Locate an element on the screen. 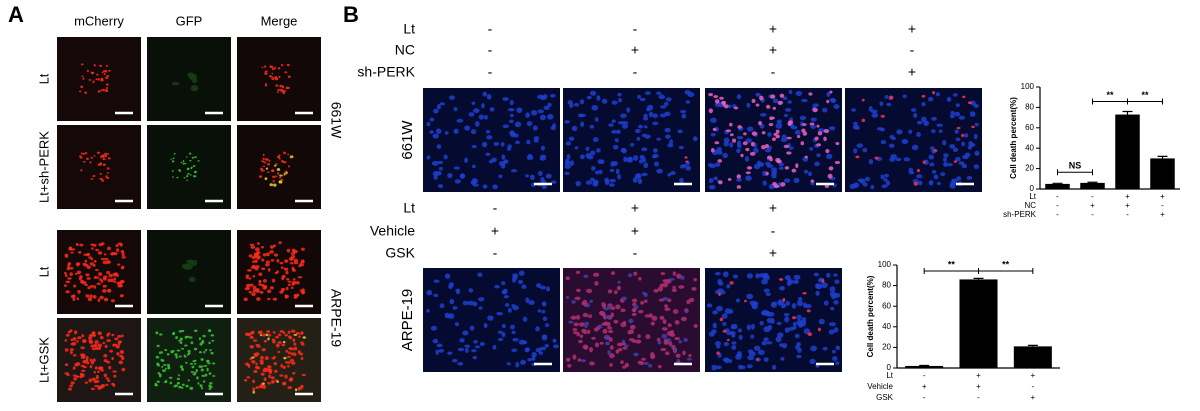  cell-line-label: ARPE-19 is located at coordinates (407, 320).